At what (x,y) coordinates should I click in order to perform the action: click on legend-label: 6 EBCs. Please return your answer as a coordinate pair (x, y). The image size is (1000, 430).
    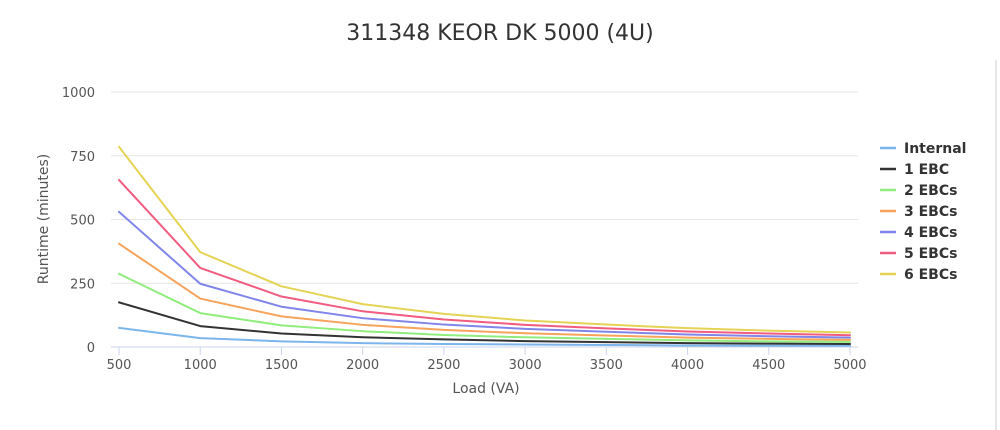
    Looking at the image, I should click on (930, 275).